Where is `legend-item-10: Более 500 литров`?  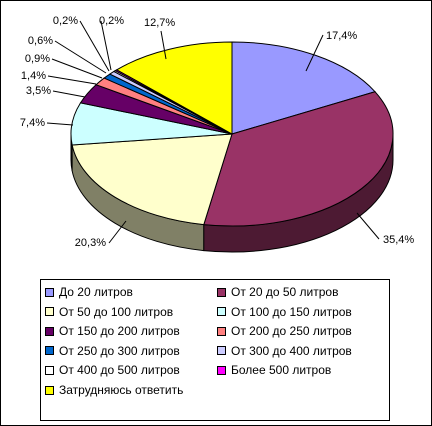 legend-item-10: Более 500 литров is located at coordinates (274, 370).